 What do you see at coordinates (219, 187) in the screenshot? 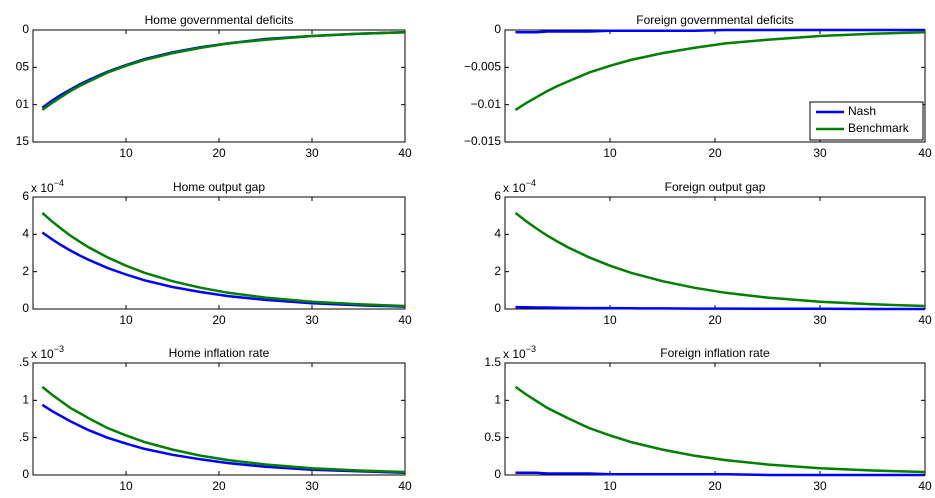
I see `subplot-title: Home output gap` at bounding box center [219, 187].